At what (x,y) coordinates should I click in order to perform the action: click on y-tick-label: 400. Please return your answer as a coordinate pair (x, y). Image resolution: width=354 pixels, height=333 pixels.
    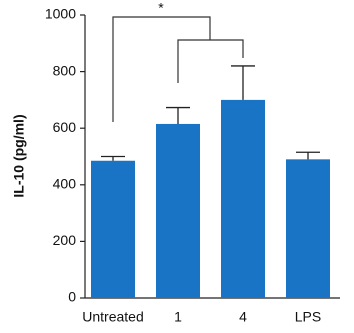
    Looking at the image, I should click on (65, 184).